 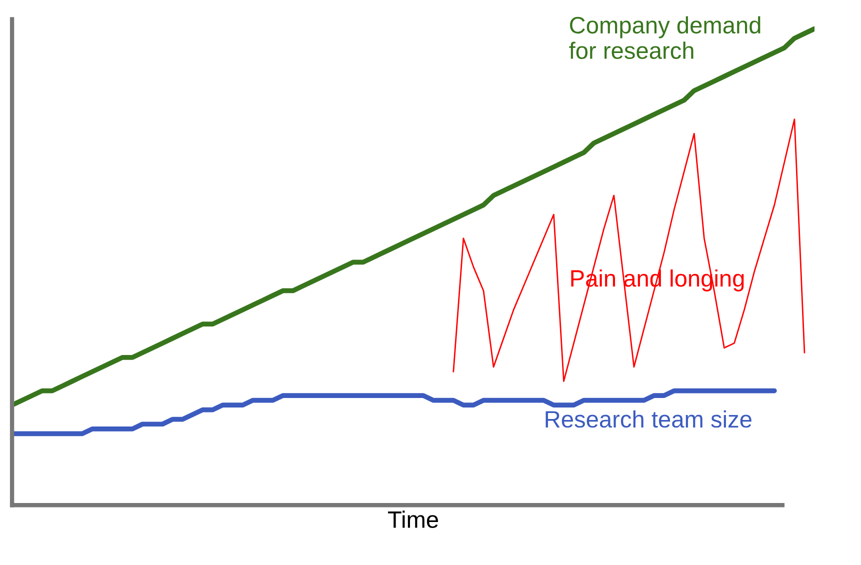 I want to click on series-label: Research team size, so click(x=649, y=419).